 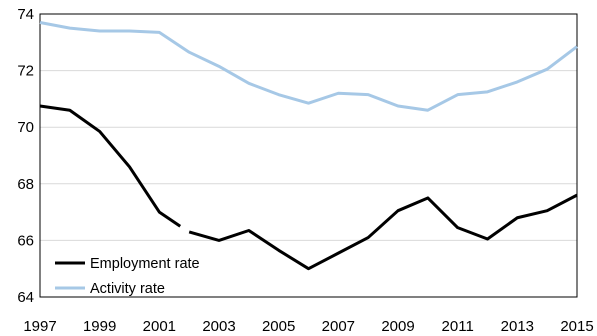 I want to click on y-tick-label: 64, so click(x=25, y=297).